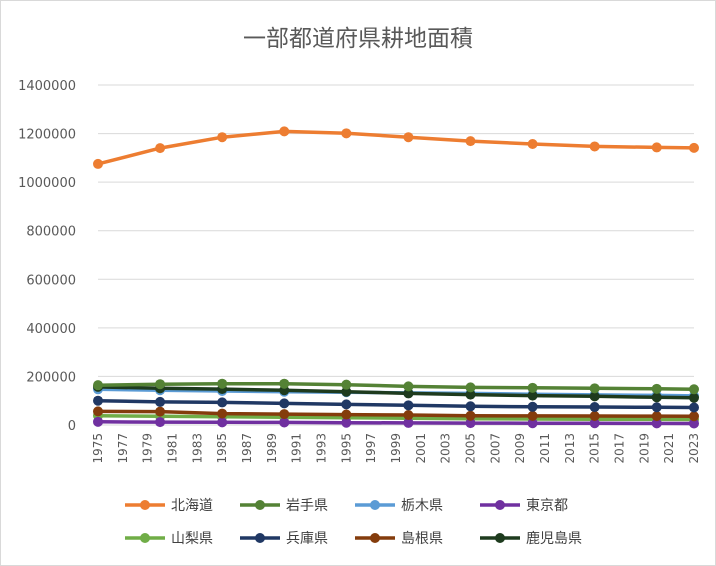 This screenshot has height=566, width=716. I want to click on x-tick-label: 1981, so click(173, 448).